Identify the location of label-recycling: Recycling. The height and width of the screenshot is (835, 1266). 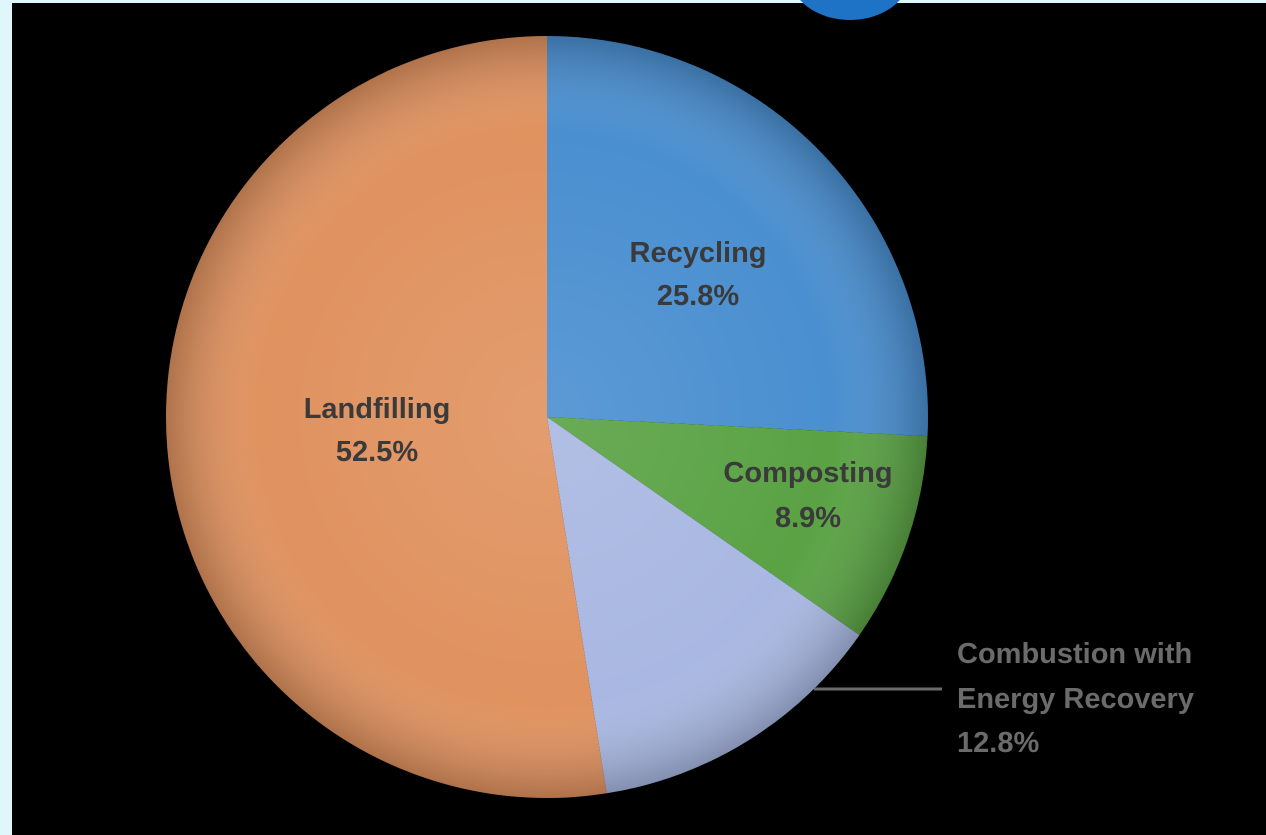
(698, 253).